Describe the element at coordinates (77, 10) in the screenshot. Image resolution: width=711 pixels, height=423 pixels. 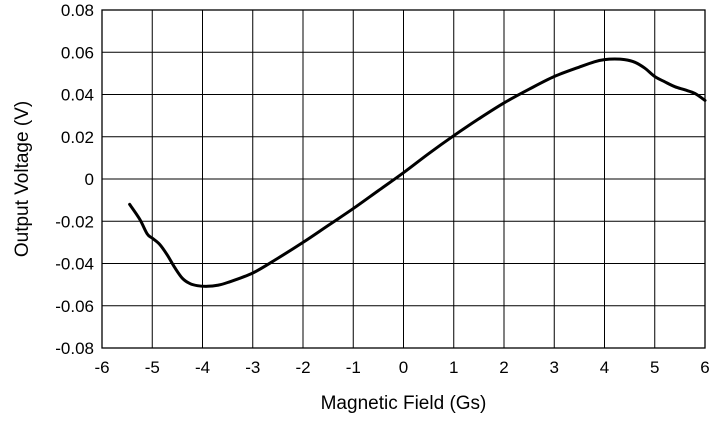
I see `y-tick-label: 0.08` at that location.